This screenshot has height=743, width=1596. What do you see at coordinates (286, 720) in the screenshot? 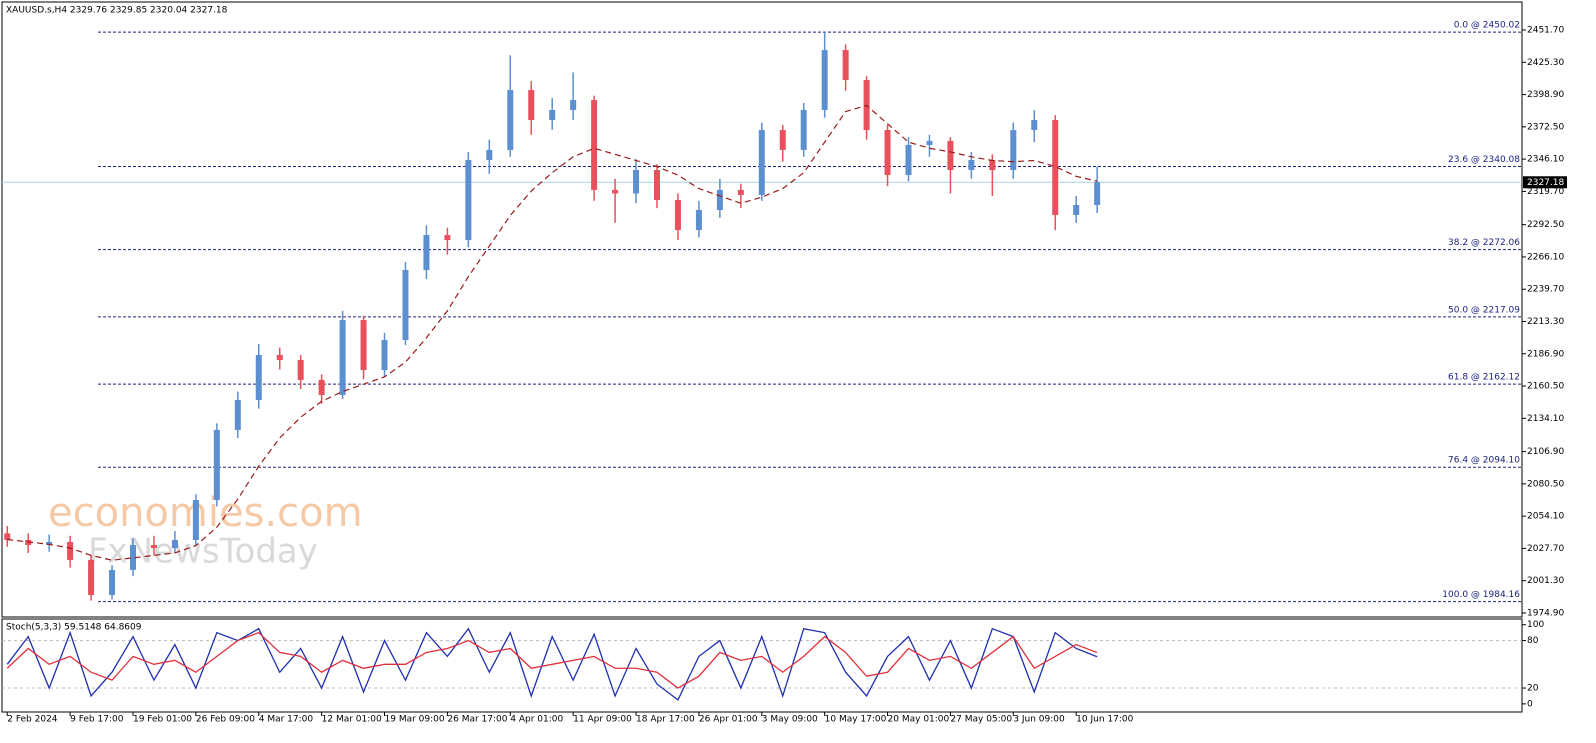
I see `x-tick-label: 4 Mar 17:00` at bounding box center [286, 720].